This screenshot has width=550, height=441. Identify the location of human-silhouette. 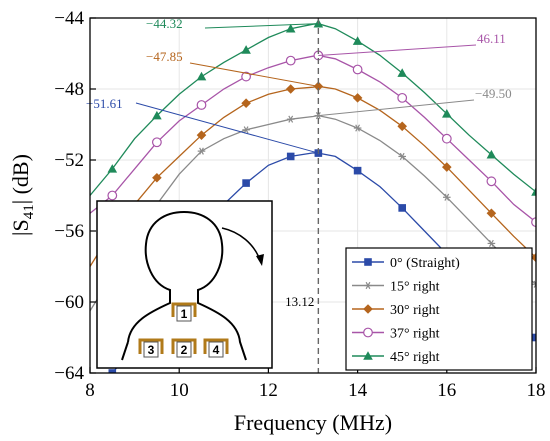
(187, 285).